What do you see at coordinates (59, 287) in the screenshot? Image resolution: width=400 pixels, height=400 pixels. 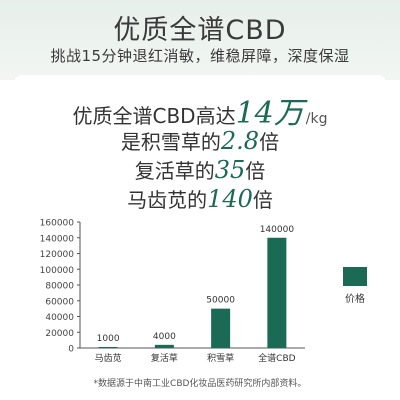 I see `y-tick-label: 80000` at bounding box center [59, 287].